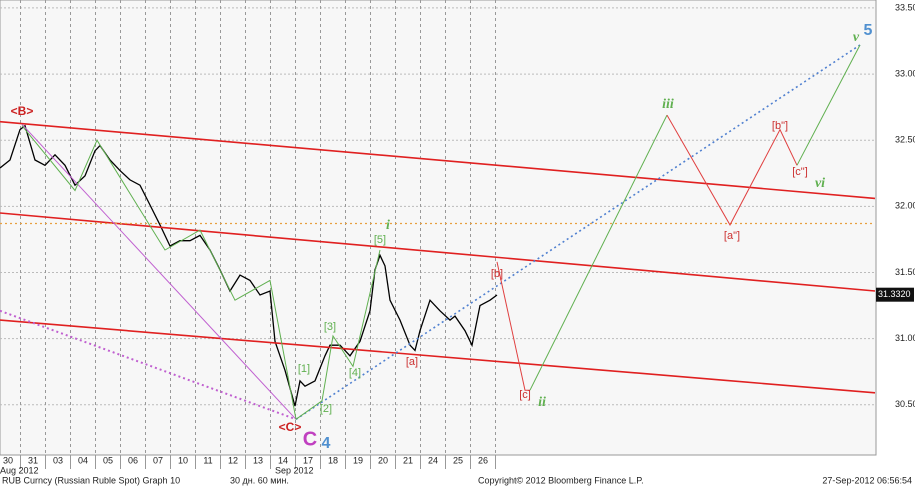 The height and width of the screenshot is (492, 915). Describe the element at coordinates (355, 373) in the screenshot. I see `wave-label: [4]` at that location.